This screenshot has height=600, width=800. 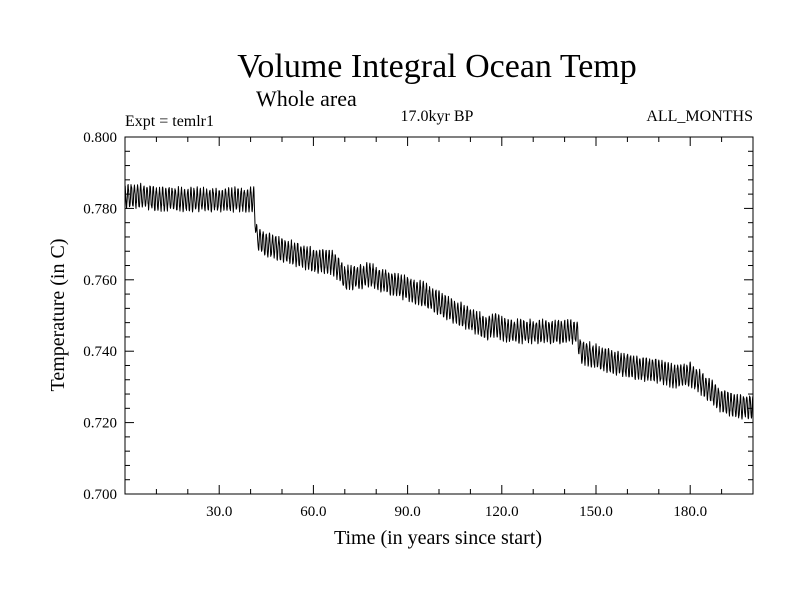 What do you see at coordinates (699, 116) in the screenshot?
I see `months-label: ALL_MONTHS` at bounding box center [699, 116].